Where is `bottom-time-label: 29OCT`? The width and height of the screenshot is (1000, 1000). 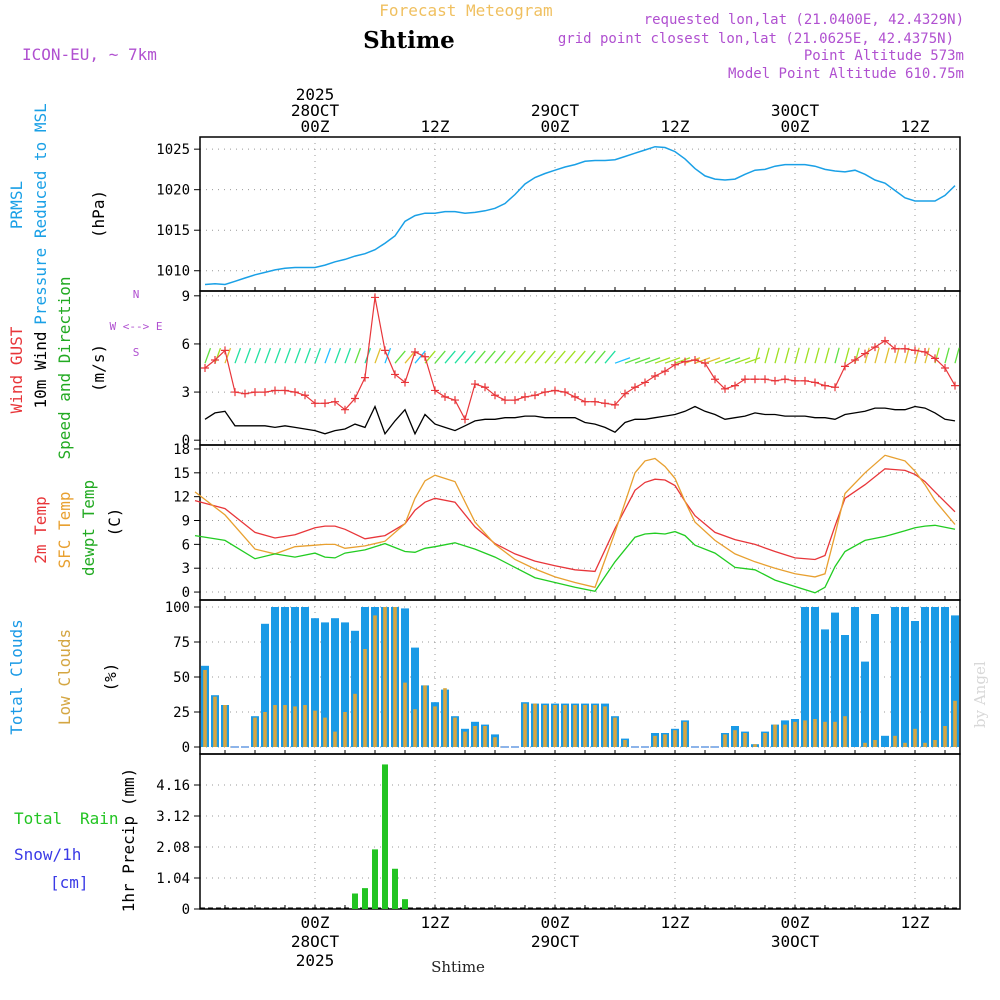
bottom-time-label: 29OCT is located at coordinates (555, 941).